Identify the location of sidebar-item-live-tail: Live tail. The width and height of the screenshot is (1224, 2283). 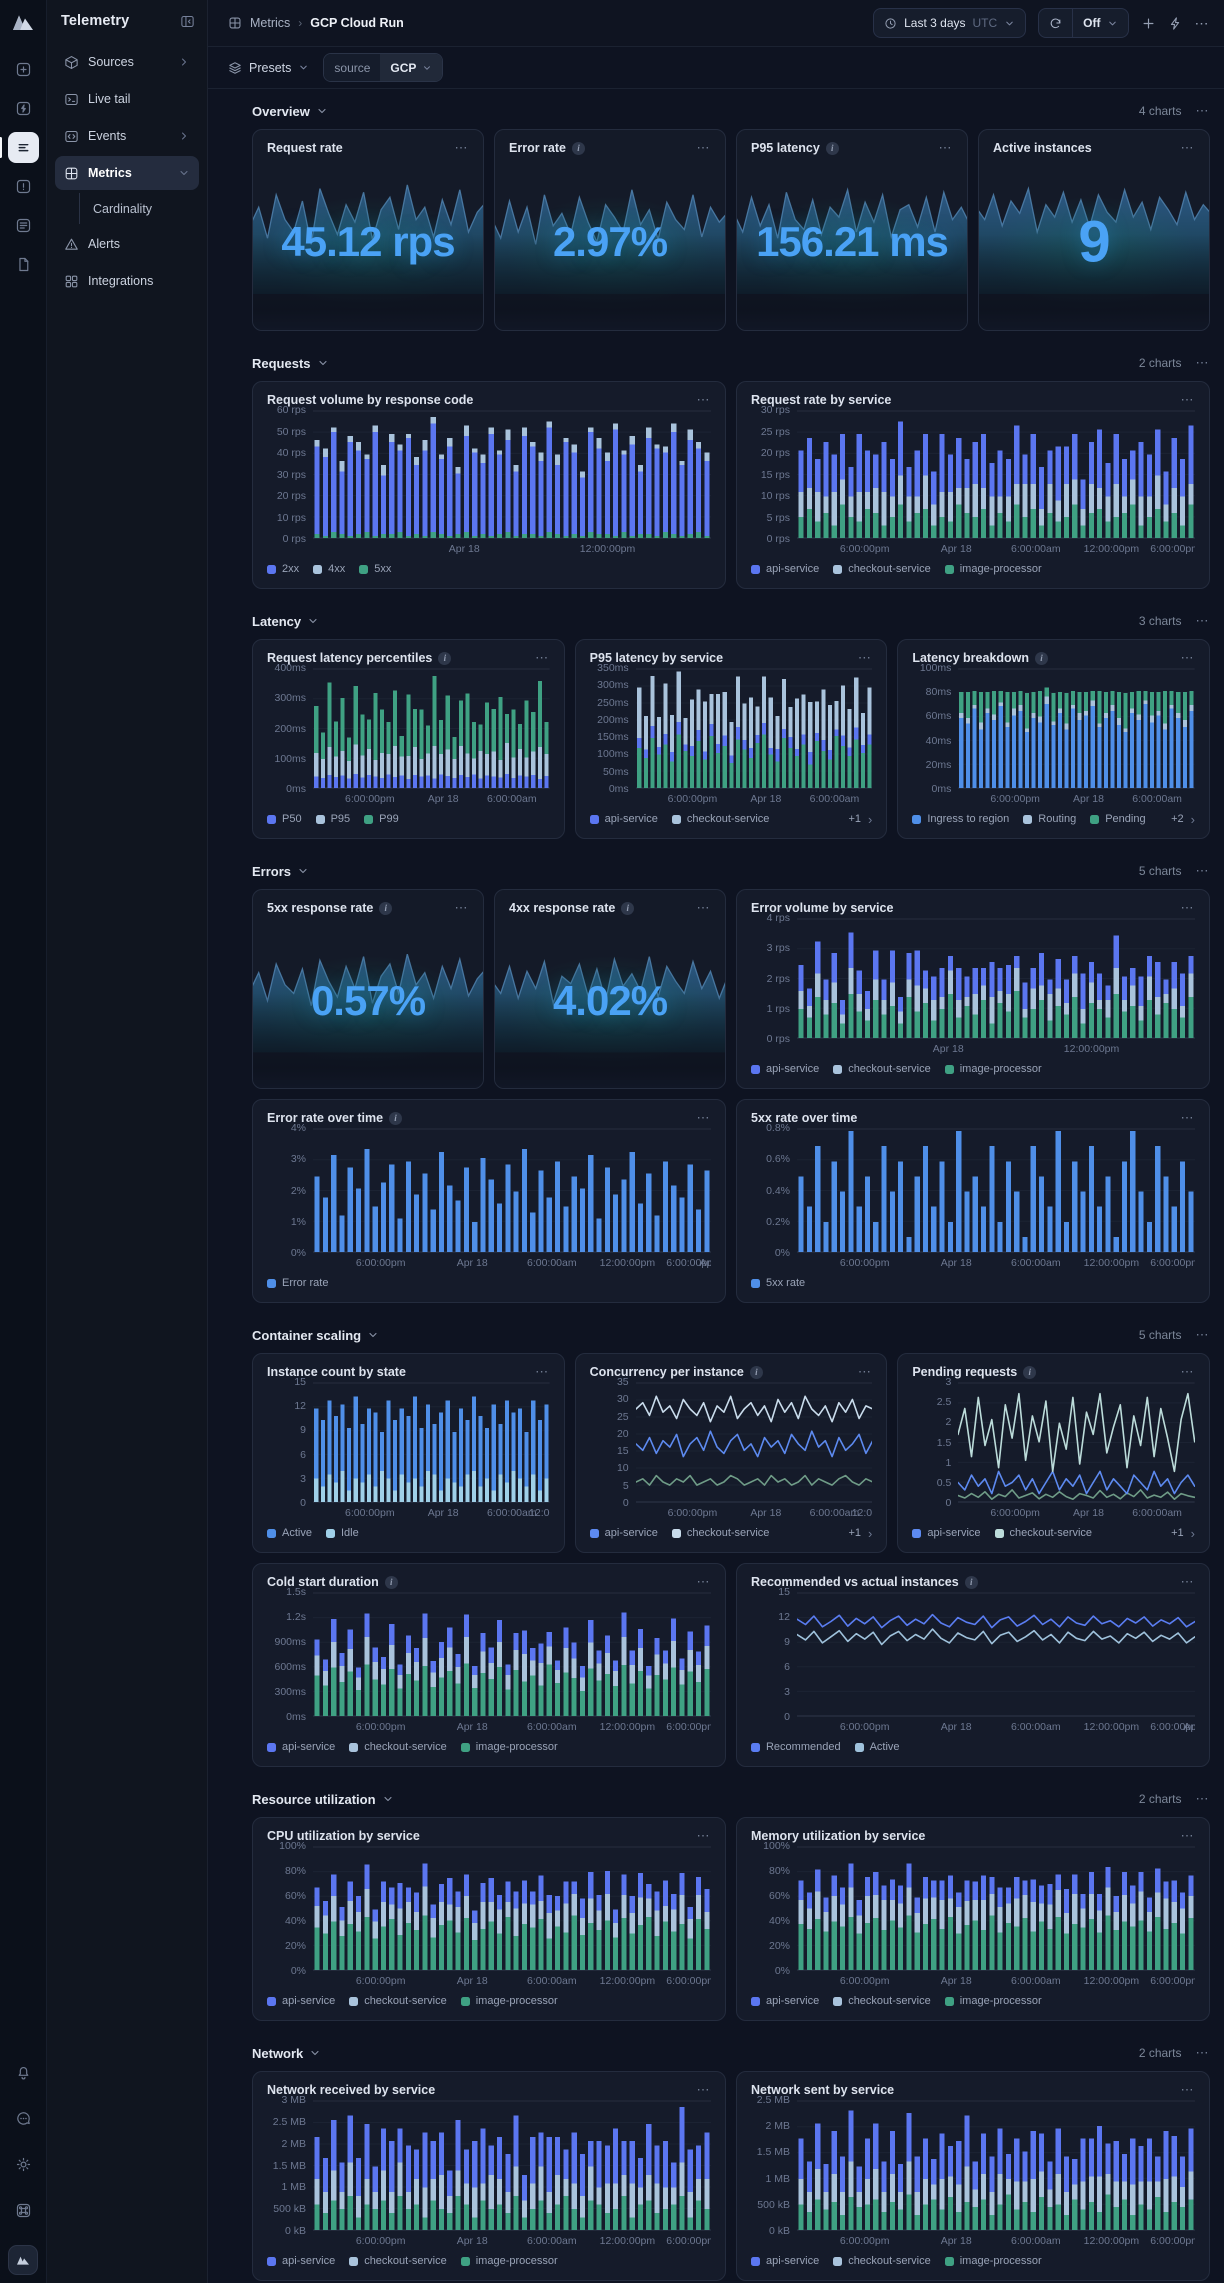
(127, 99).